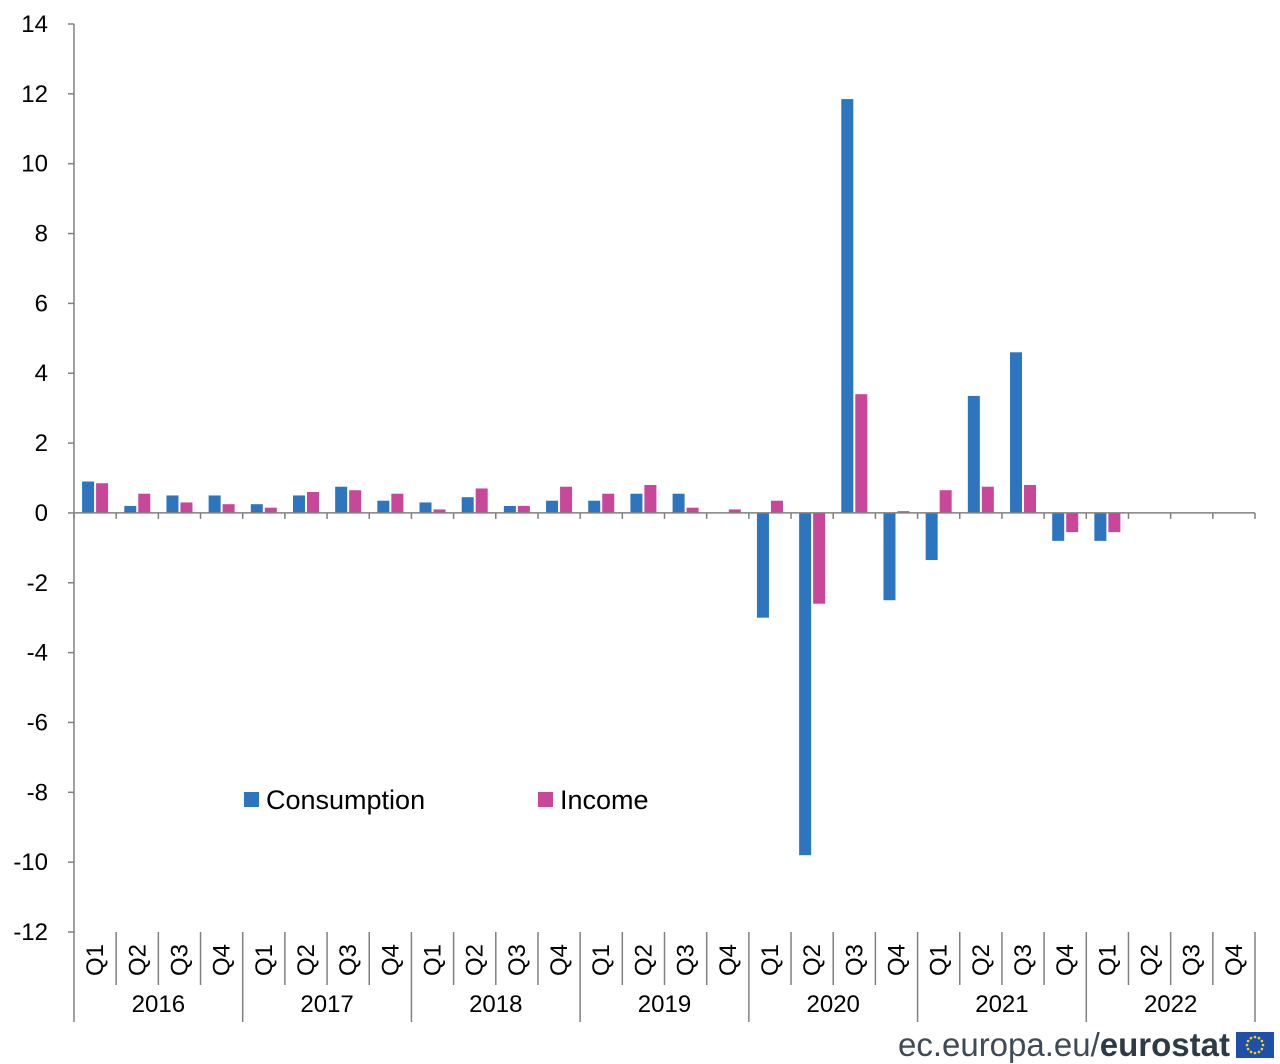 This screenshot has width=1280, height=1064. What do you see at coordinates (1058, 526) in the screenshot?
I see `bar-consumption-2021-q4` at bounding box center [1058, 526].